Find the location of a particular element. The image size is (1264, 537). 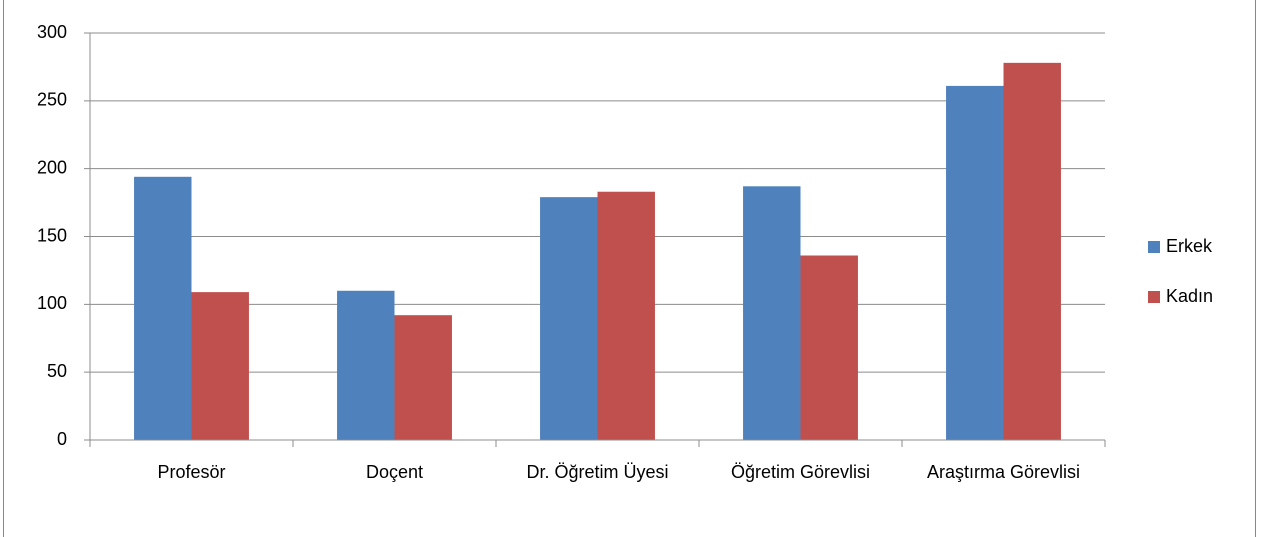

y-tick-label: 0 is located at coordinates (62, 439).